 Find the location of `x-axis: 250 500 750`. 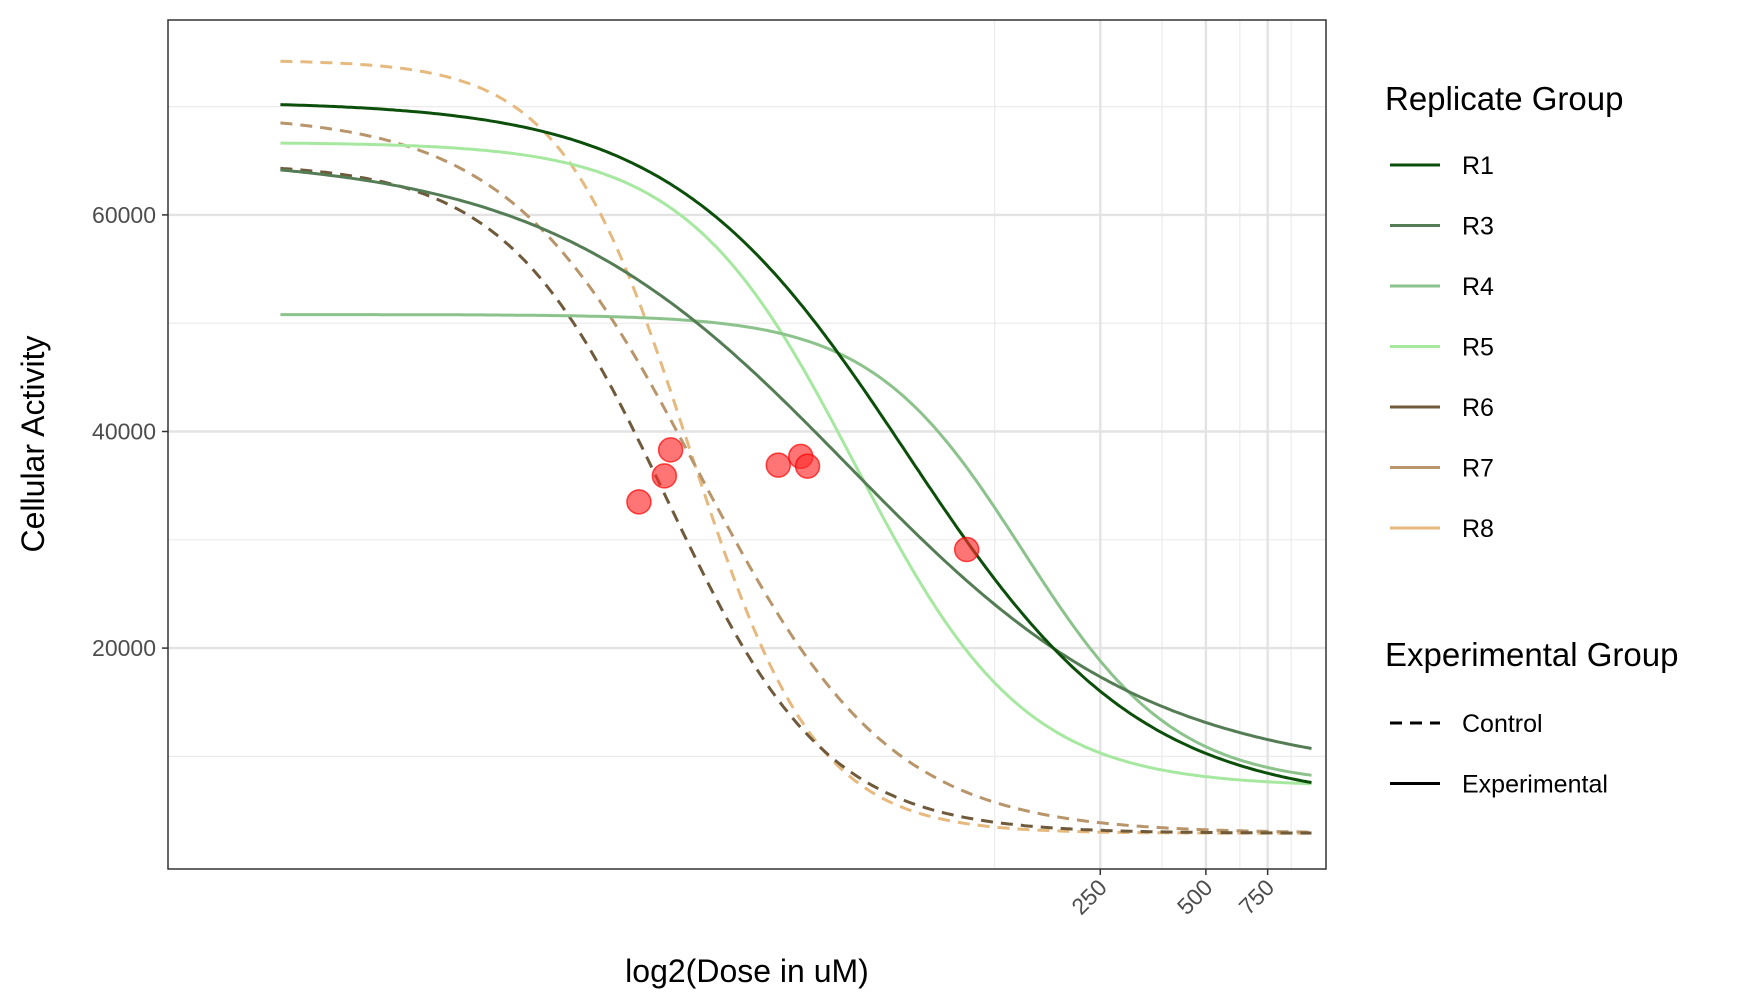

x-axis: 250 500 750 is located at coordinates (1172, 894).